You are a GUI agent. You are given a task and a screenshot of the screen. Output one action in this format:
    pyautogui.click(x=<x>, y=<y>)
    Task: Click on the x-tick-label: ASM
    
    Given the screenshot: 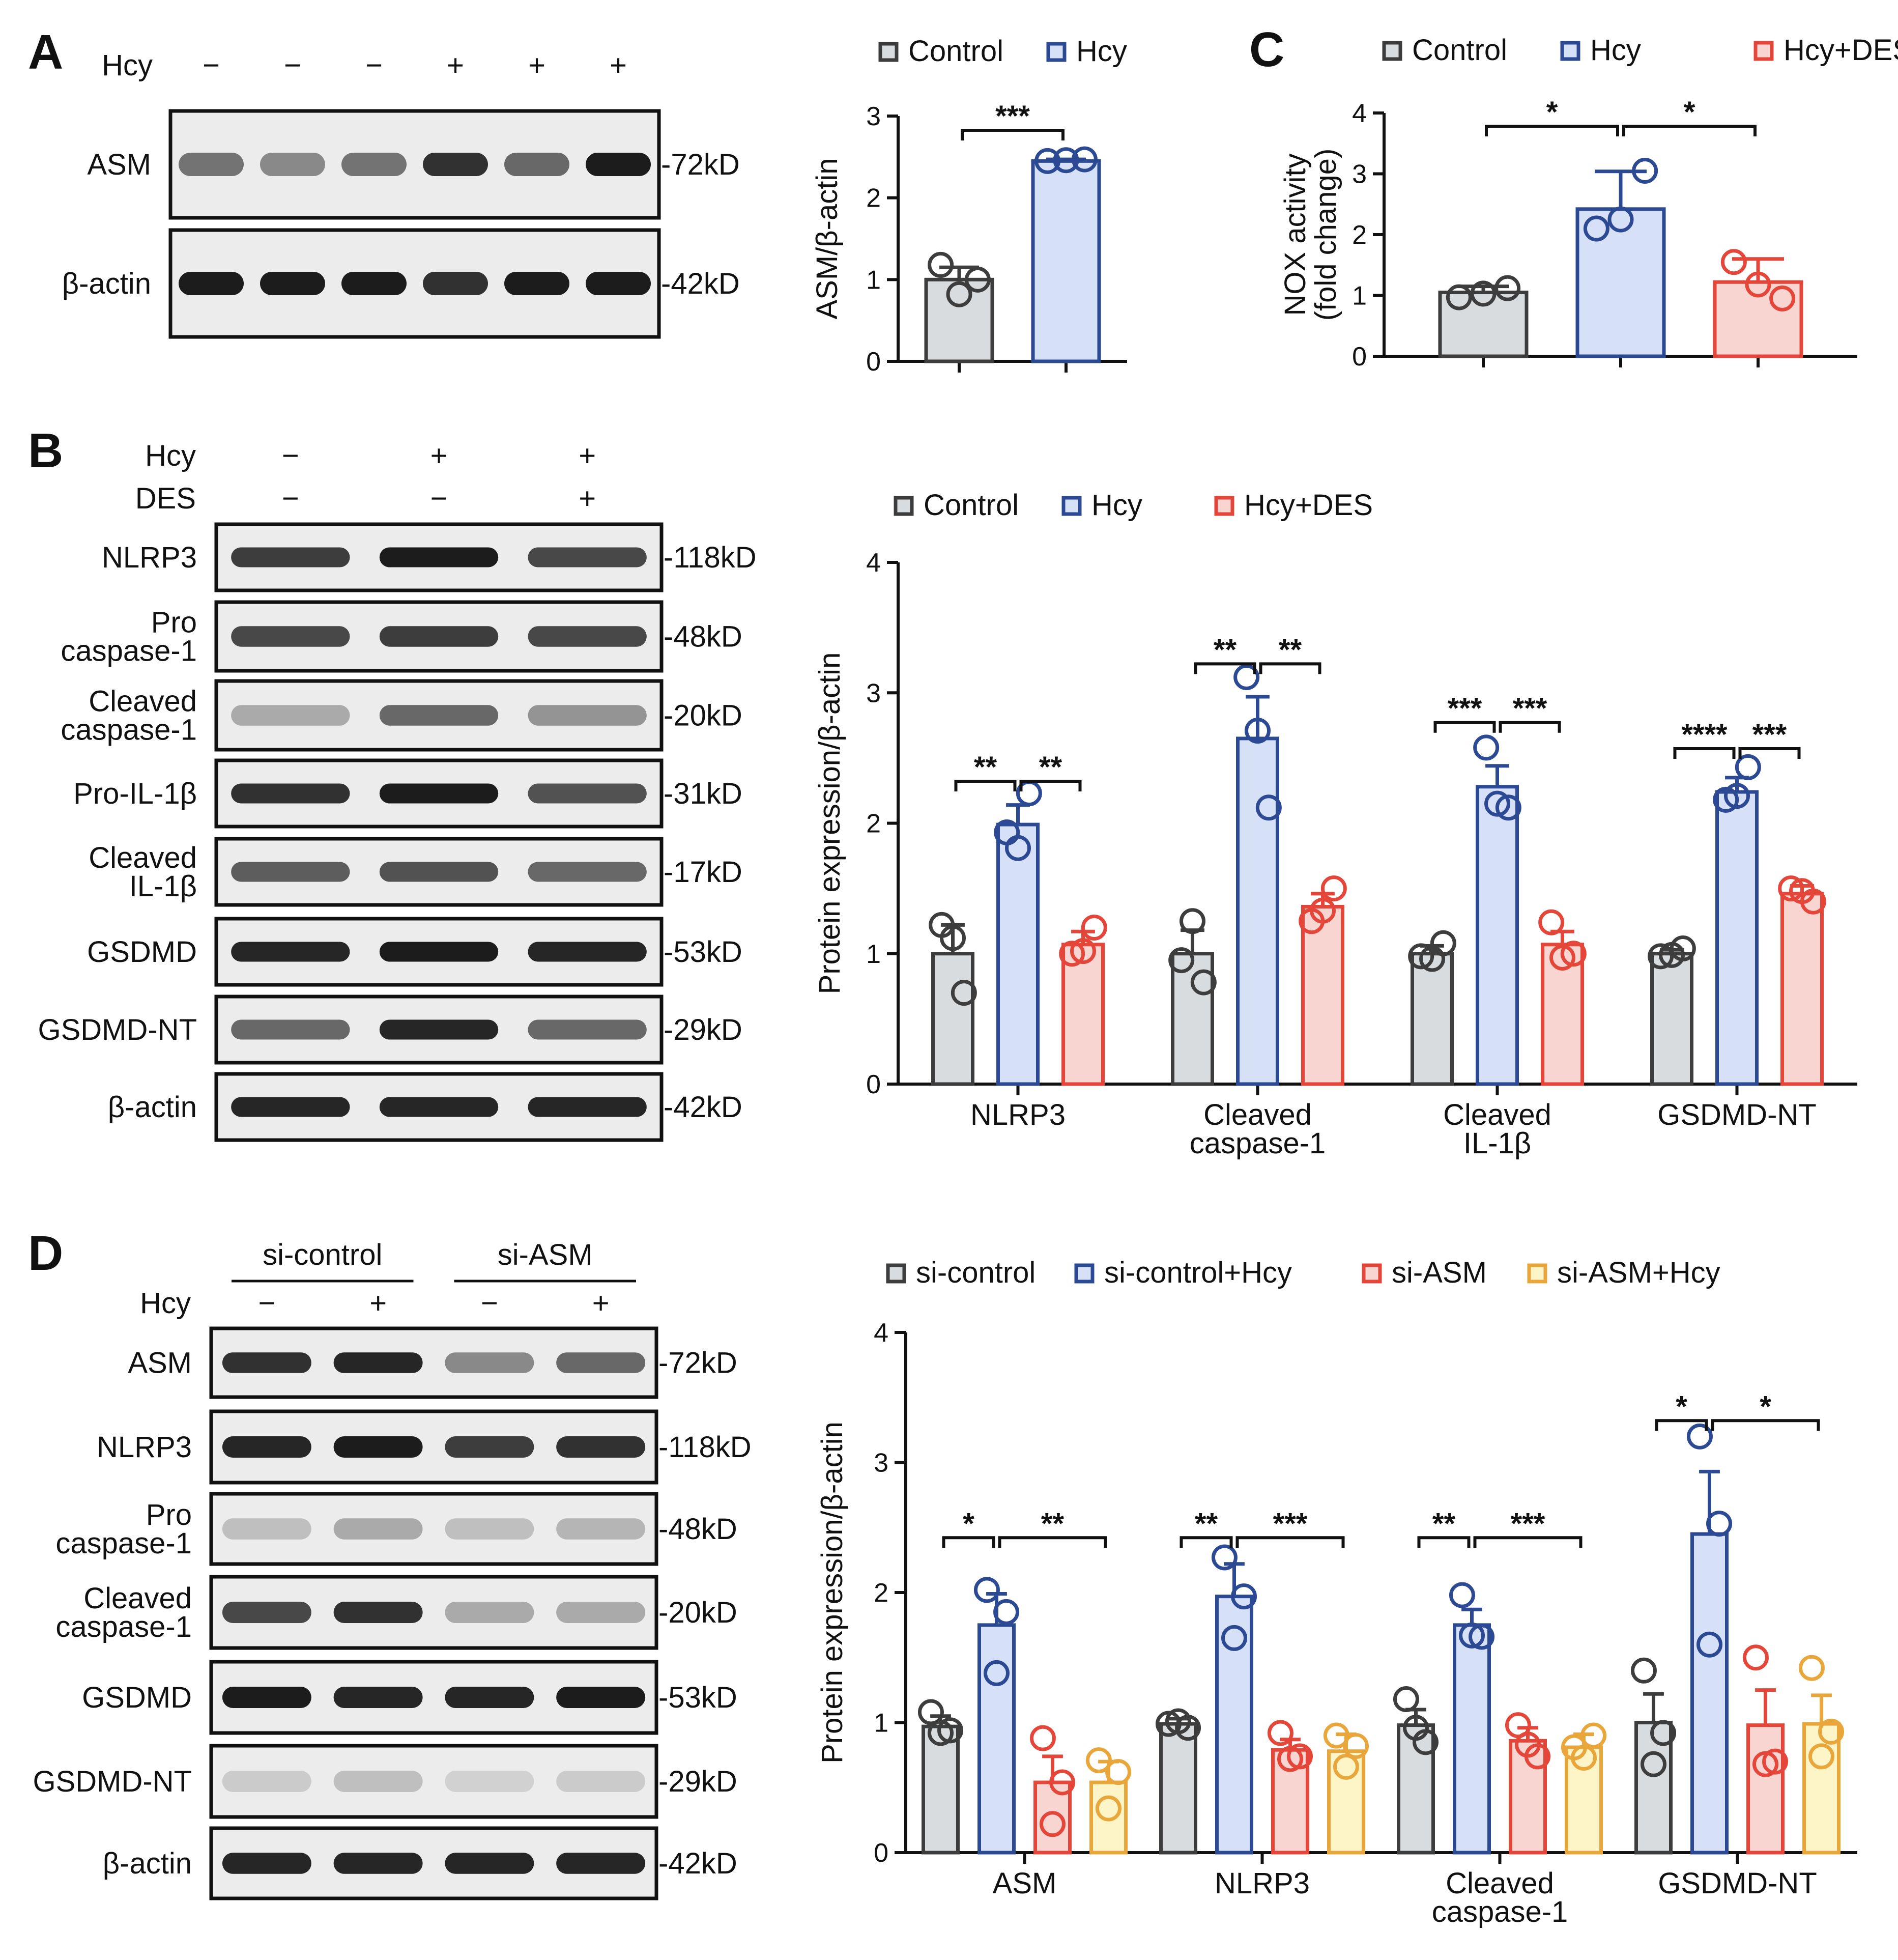 What is the action you would take?
    pyautogui.click(x=1025, y=1883)
    